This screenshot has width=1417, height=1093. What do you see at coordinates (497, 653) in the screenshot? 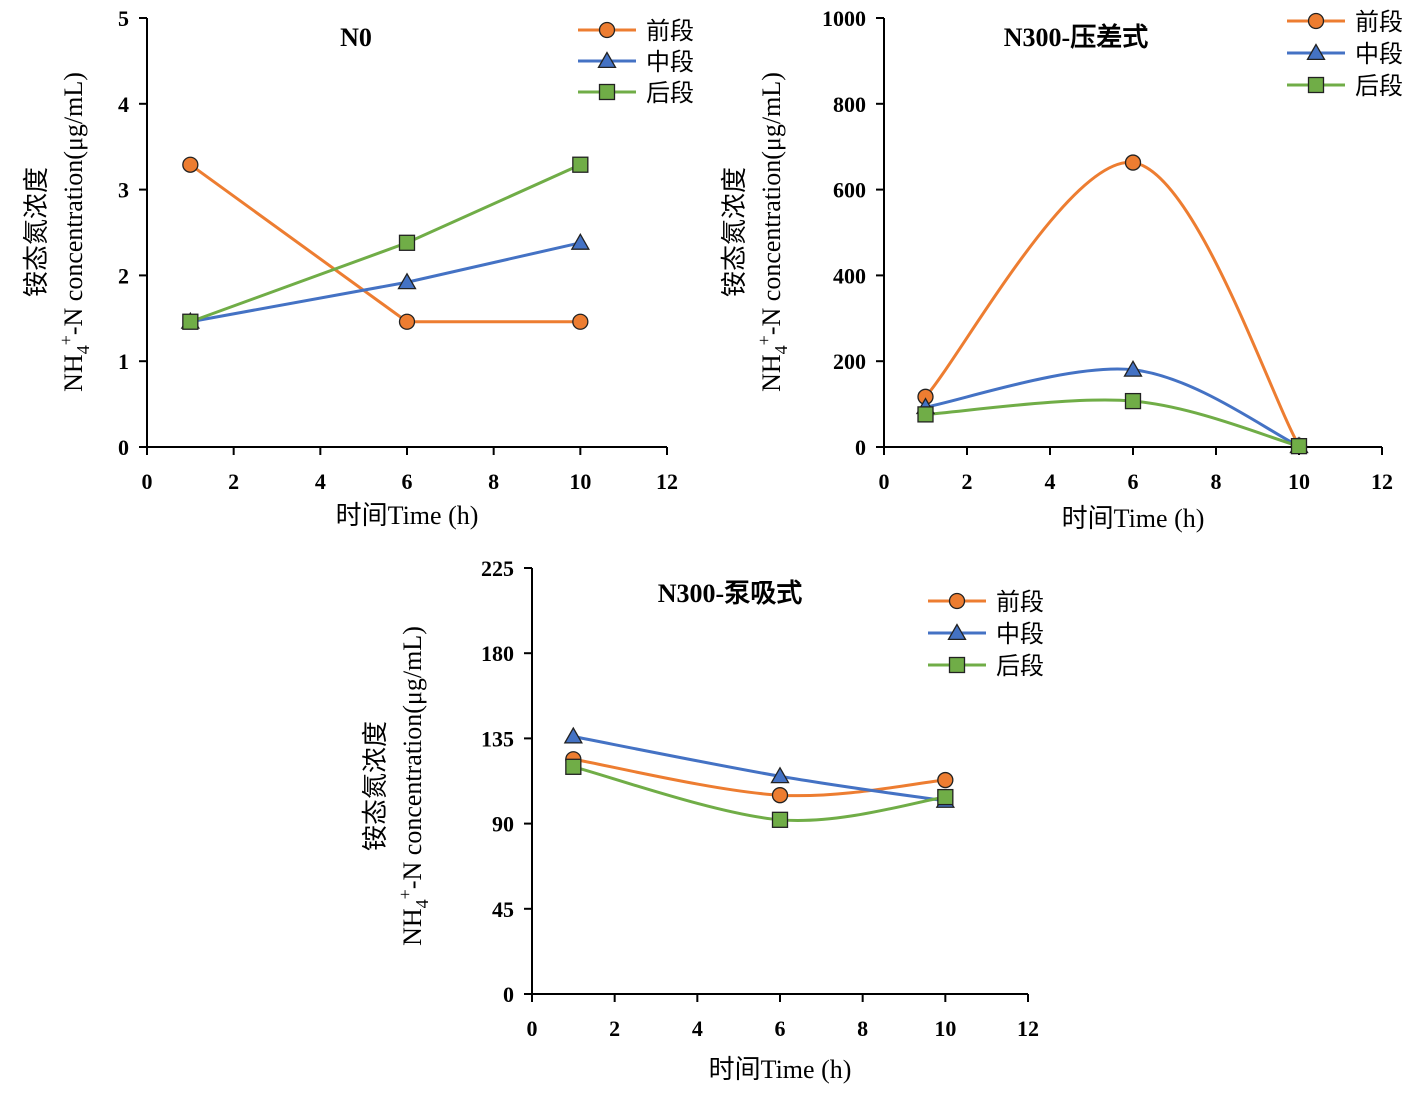
I see `y-tick-label: 180` at bounding box center [497, 653].